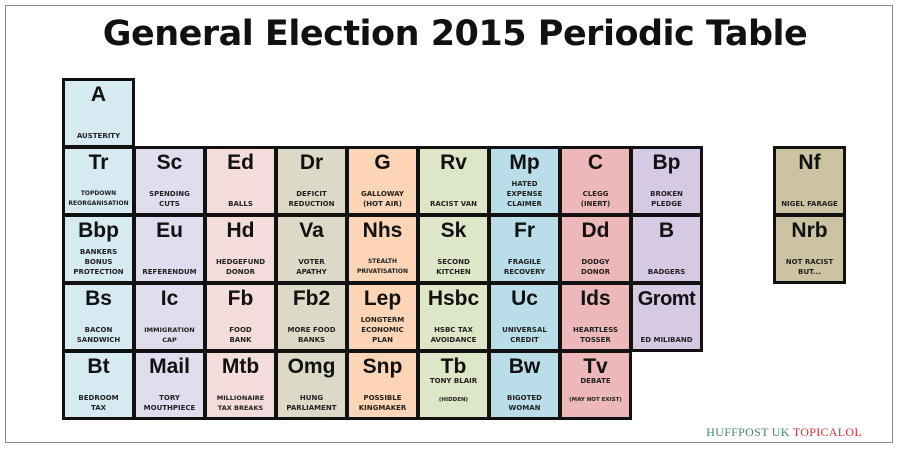 Image resolution: width=900 pixels, height=450 pixels. I want to click on element-sublabel: (HIDDEN), so click(453, 400).